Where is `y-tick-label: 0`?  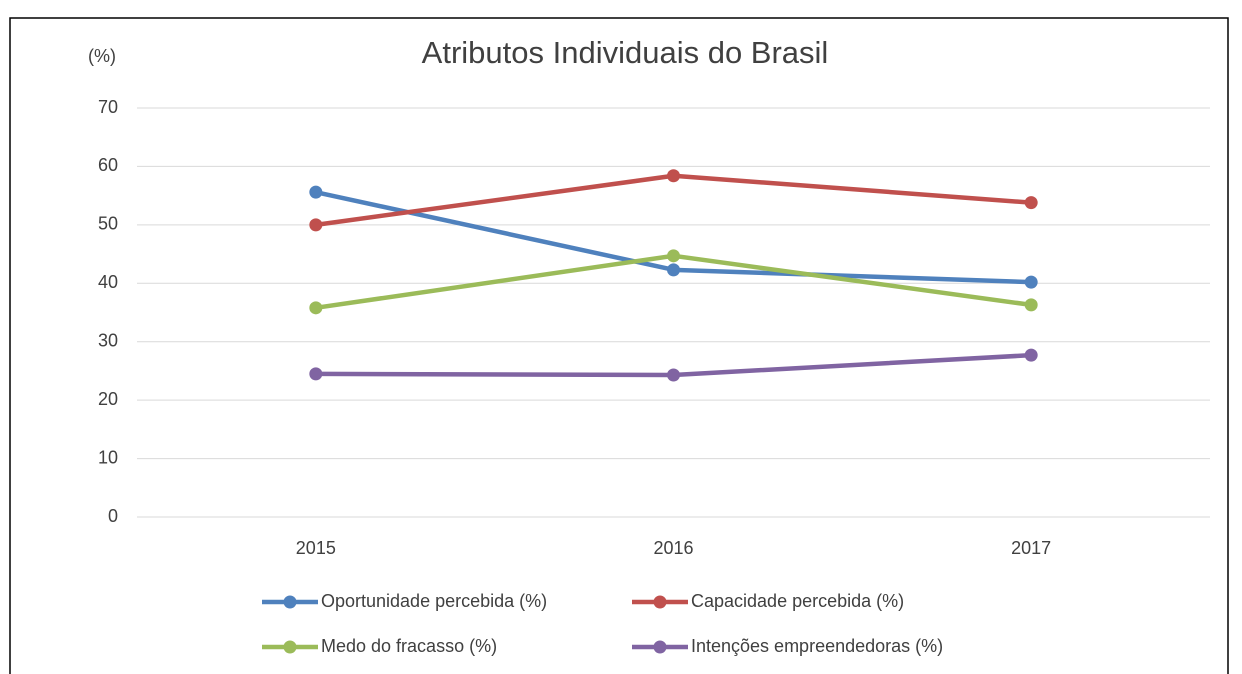 y-tick-label: 0 is located at coordinates (113, 516).